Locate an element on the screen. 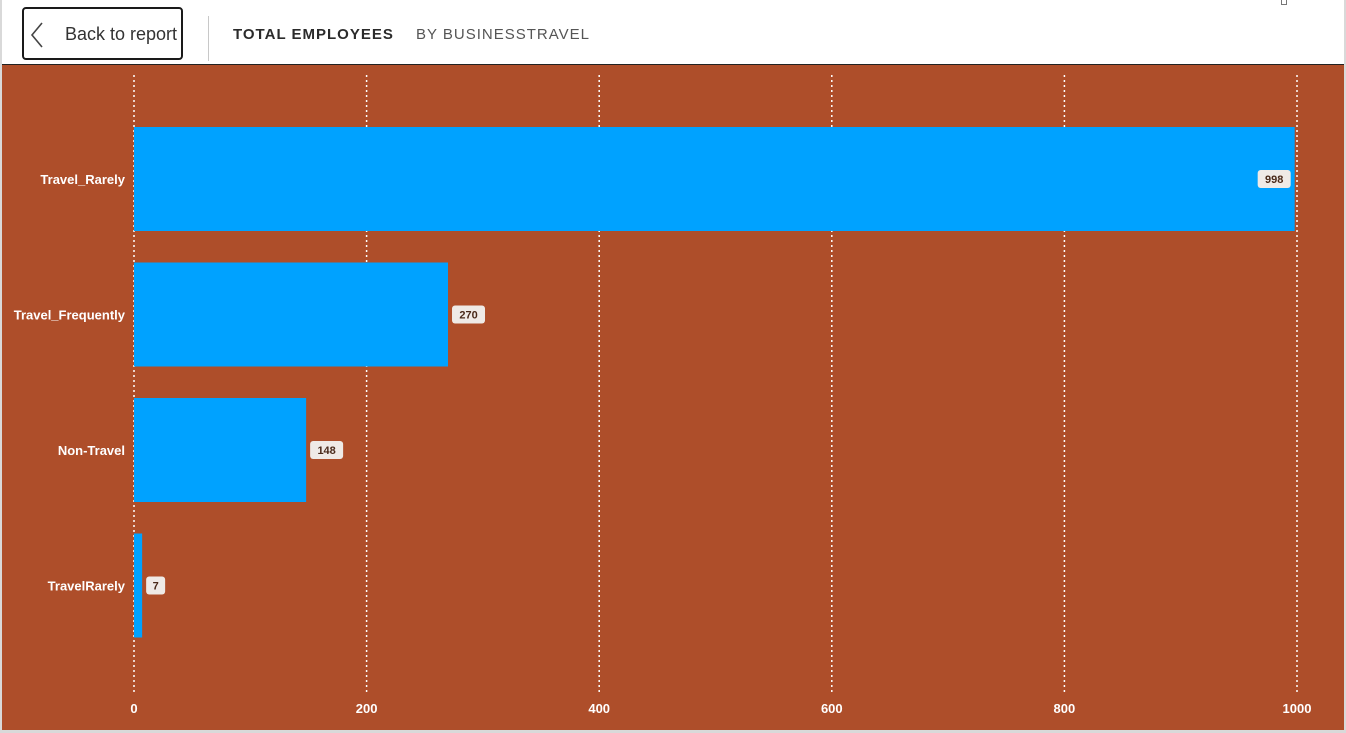 The width and height of the screenshot is (1346, 733). category-label: Non-Travel is located at coordinates (91, 450).